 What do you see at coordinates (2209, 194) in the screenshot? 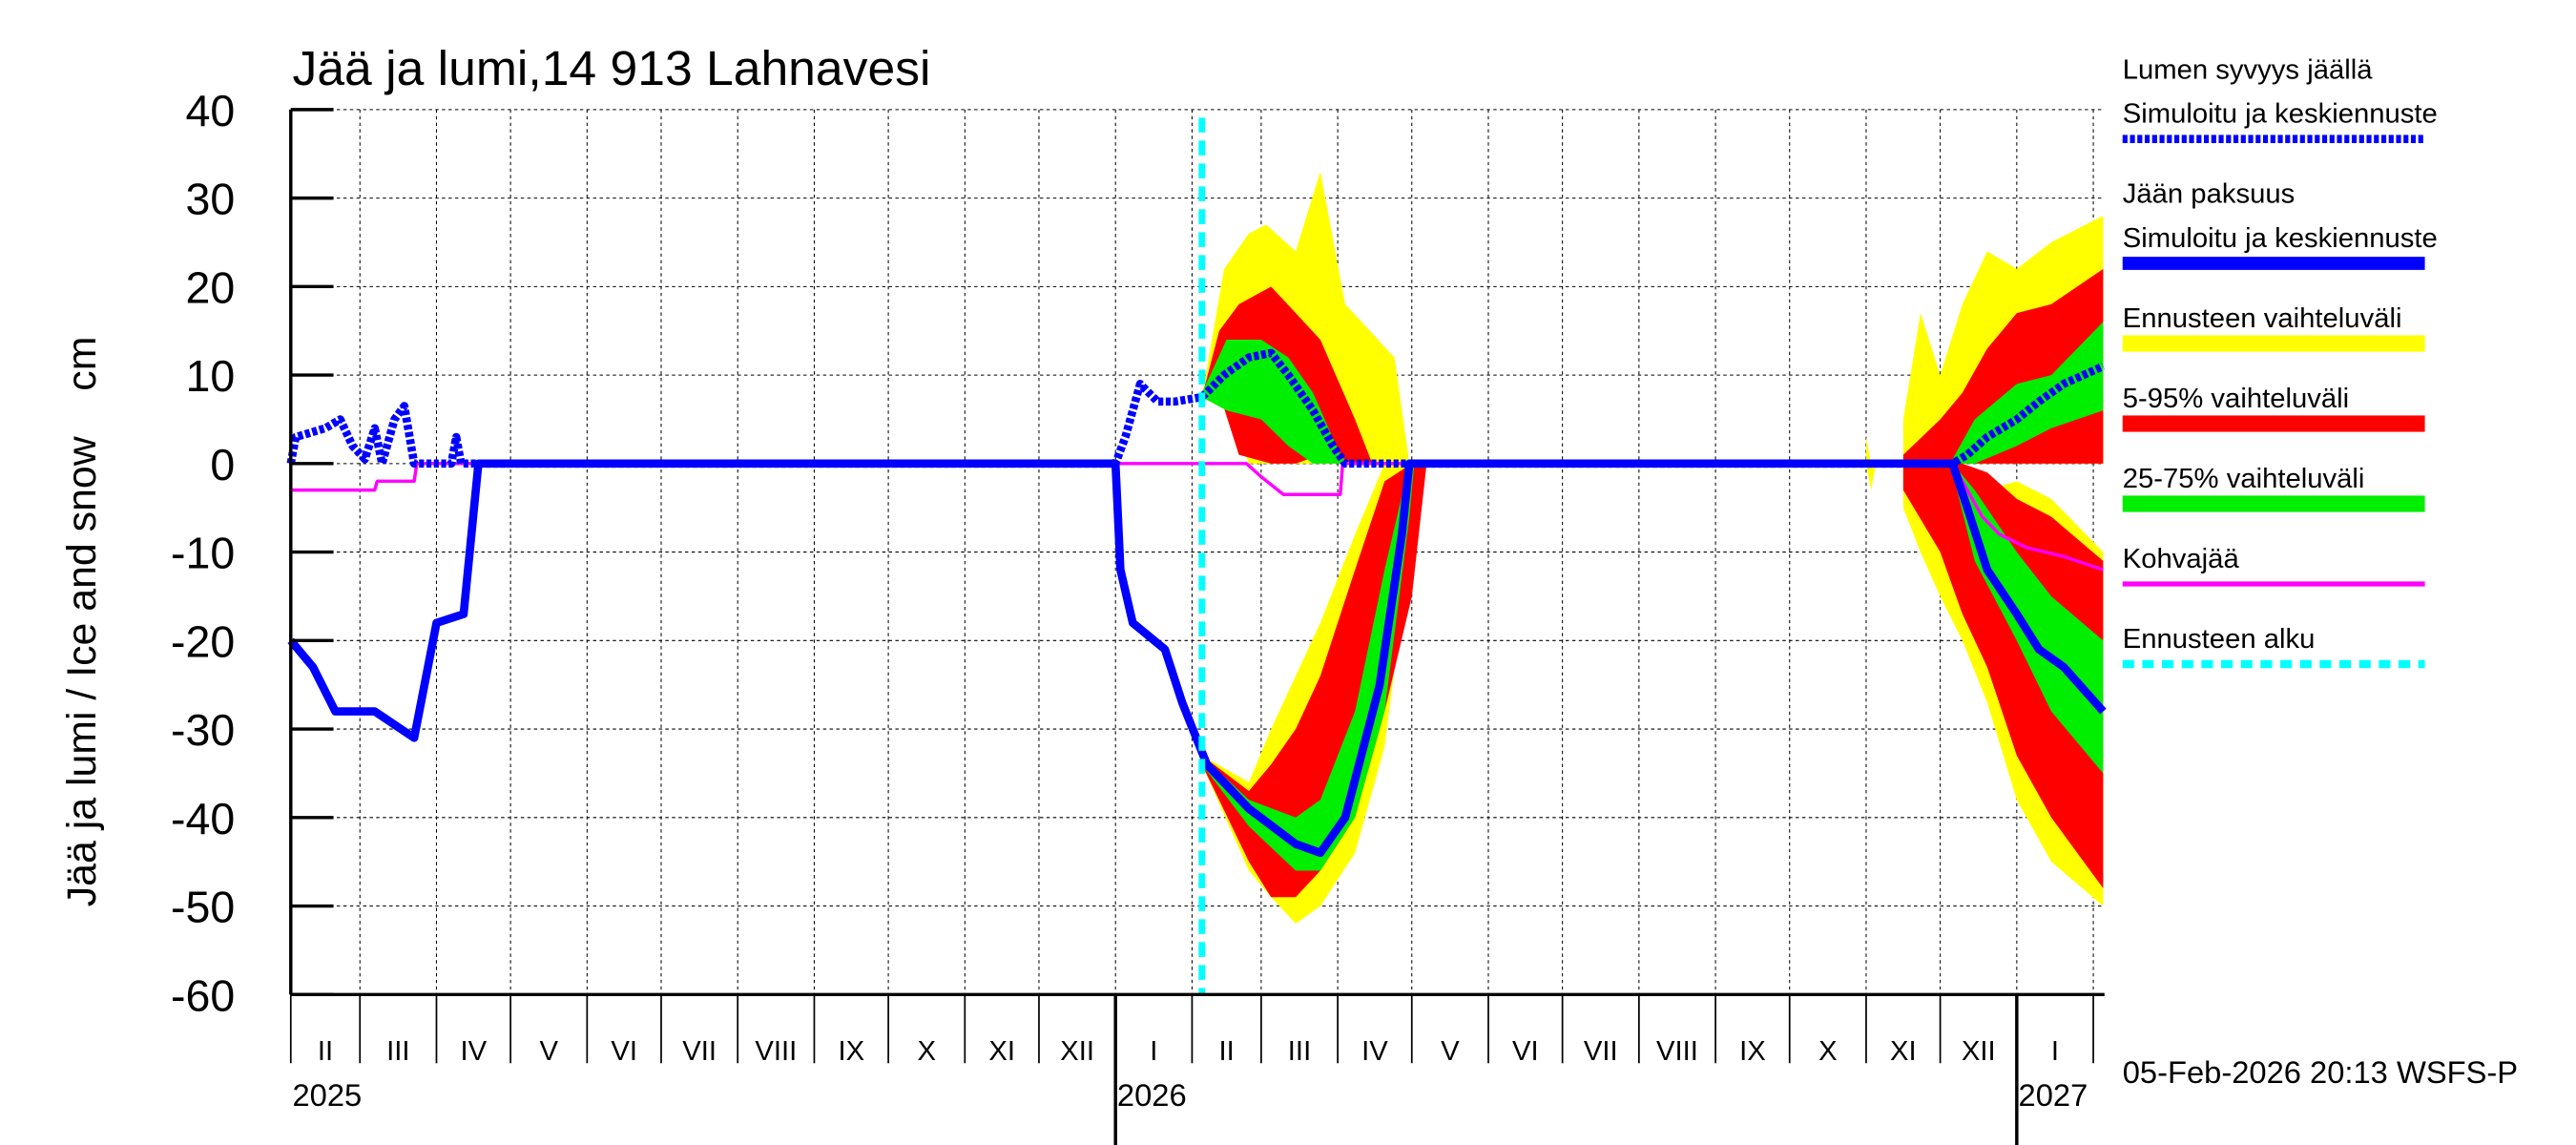
I see `legend-label: Jään paksuus` at bounding box center [2209, 194].